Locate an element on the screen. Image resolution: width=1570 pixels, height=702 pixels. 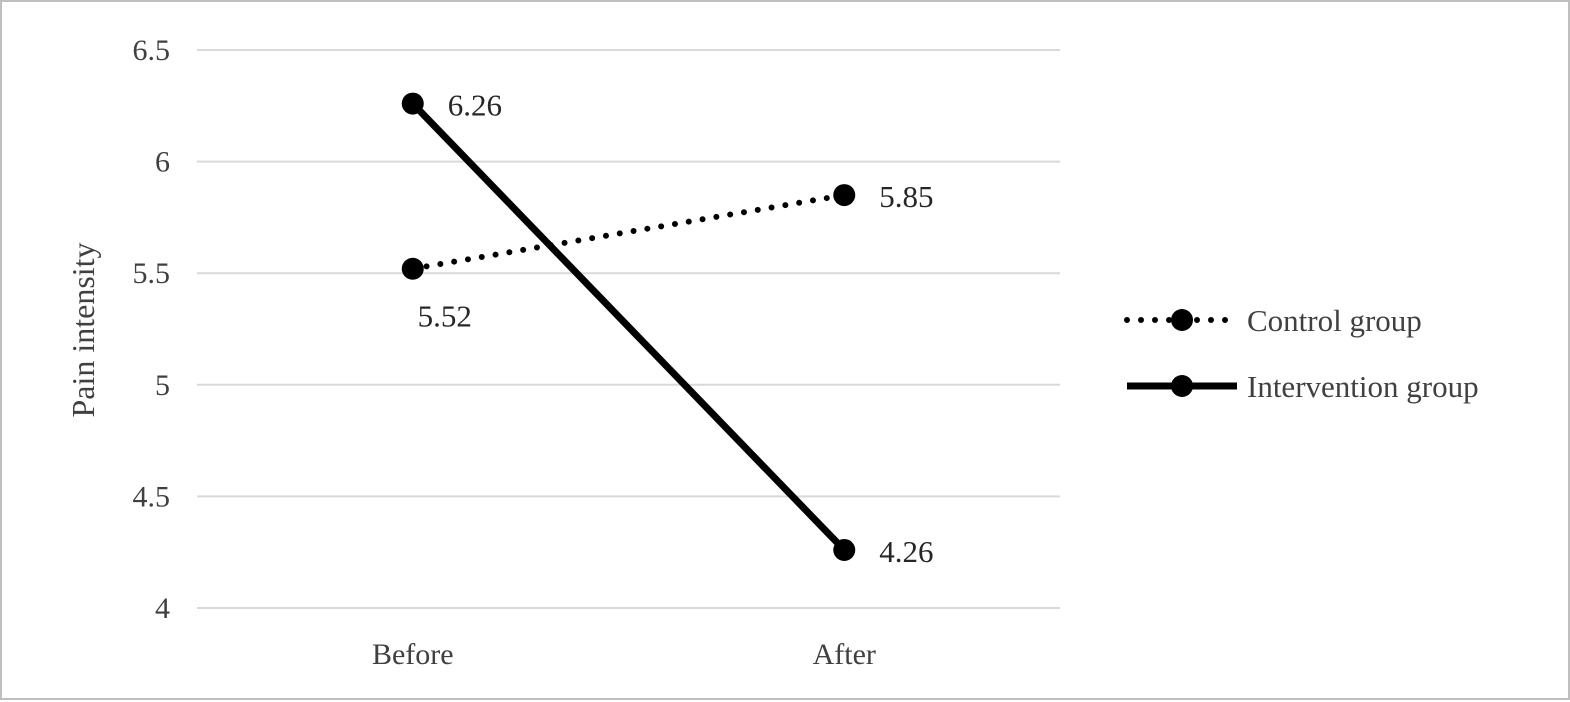
legend-item: Intervention group is located at coordinates (1303, 386).